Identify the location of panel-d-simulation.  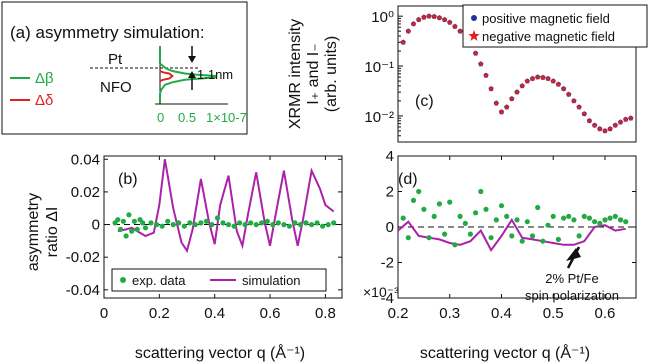
(511, 234).